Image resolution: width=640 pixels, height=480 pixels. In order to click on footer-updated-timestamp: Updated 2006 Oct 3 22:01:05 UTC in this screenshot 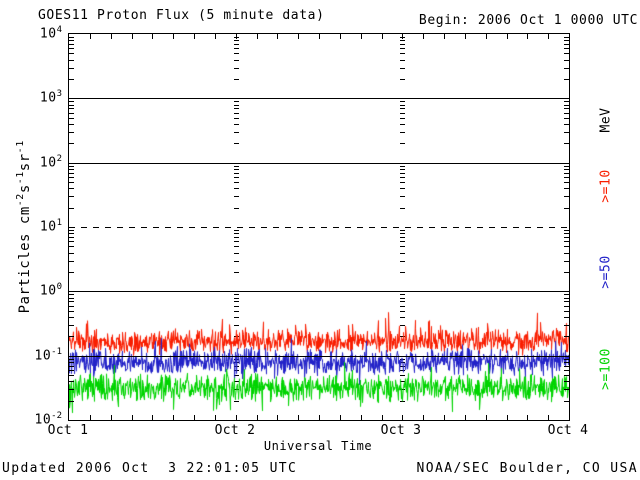, I will do `click(150, 468)`.